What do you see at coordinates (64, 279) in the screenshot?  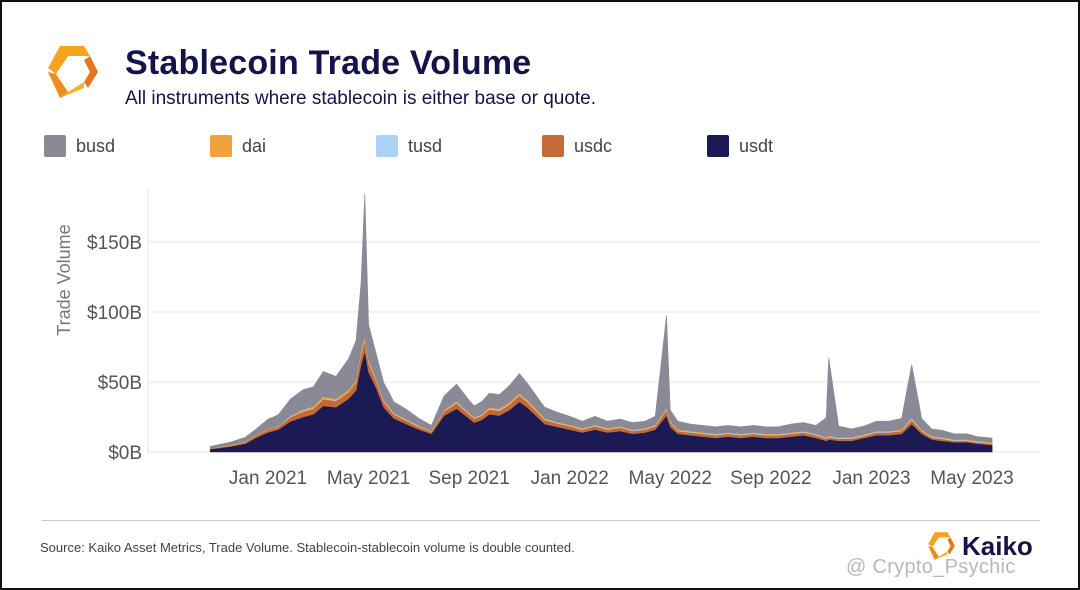 I see `y-axis-label: Trade Volume` at bounding box center [64, 279].